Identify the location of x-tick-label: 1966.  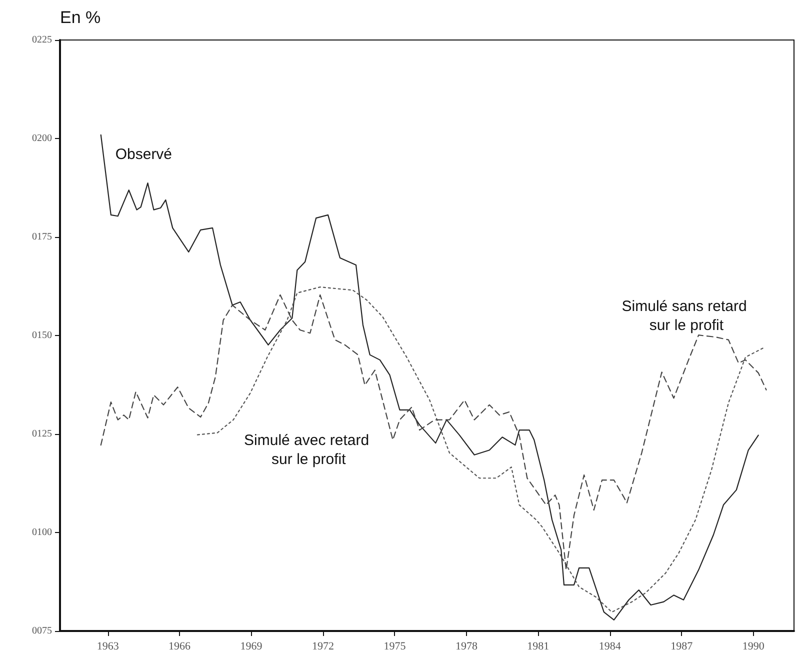
(180, 646).